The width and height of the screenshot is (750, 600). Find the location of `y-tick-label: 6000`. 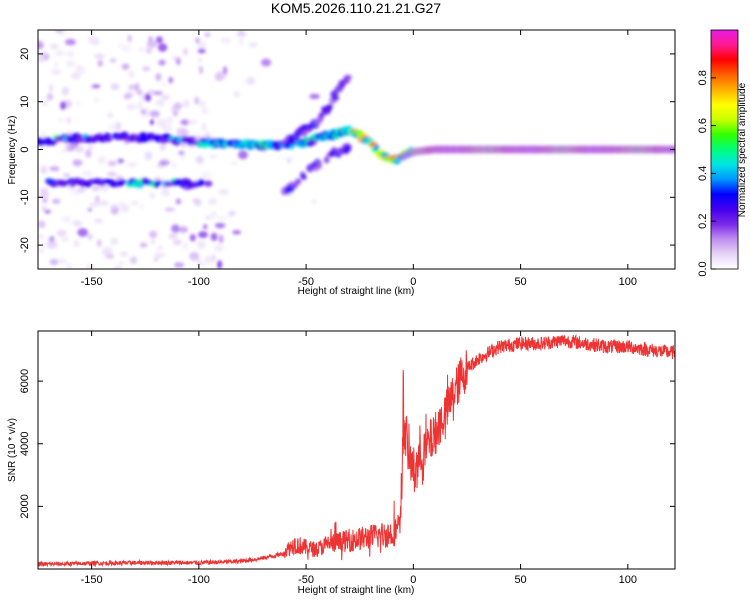

y-tick-label: 6000 is located at coordinates (25, 381).